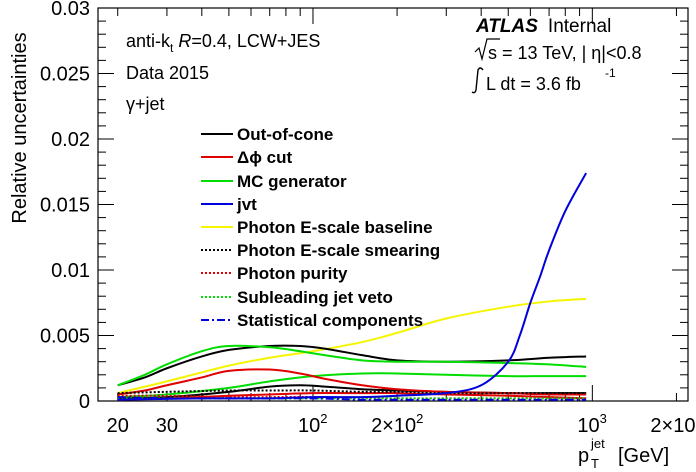 Image resolution: width=696 pixels, height=472 pixels. I want to click on annotation-channel: γ+jet, so click(145, 104).